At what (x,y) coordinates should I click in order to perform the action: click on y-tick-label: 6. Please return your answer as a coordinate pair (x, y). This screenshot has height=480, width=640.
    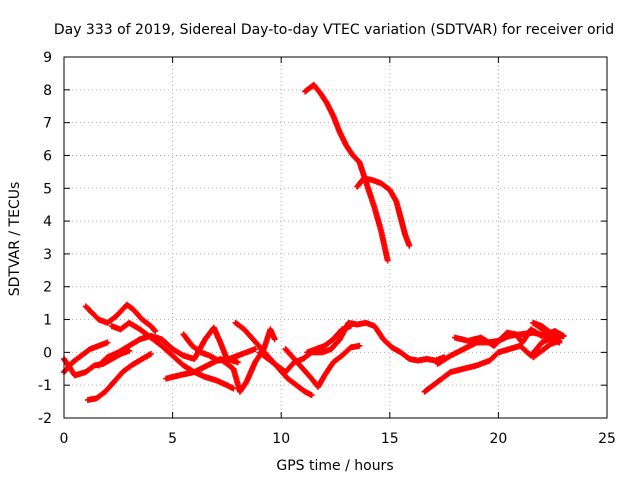
    Looking at the image, I should click on (47, 156).